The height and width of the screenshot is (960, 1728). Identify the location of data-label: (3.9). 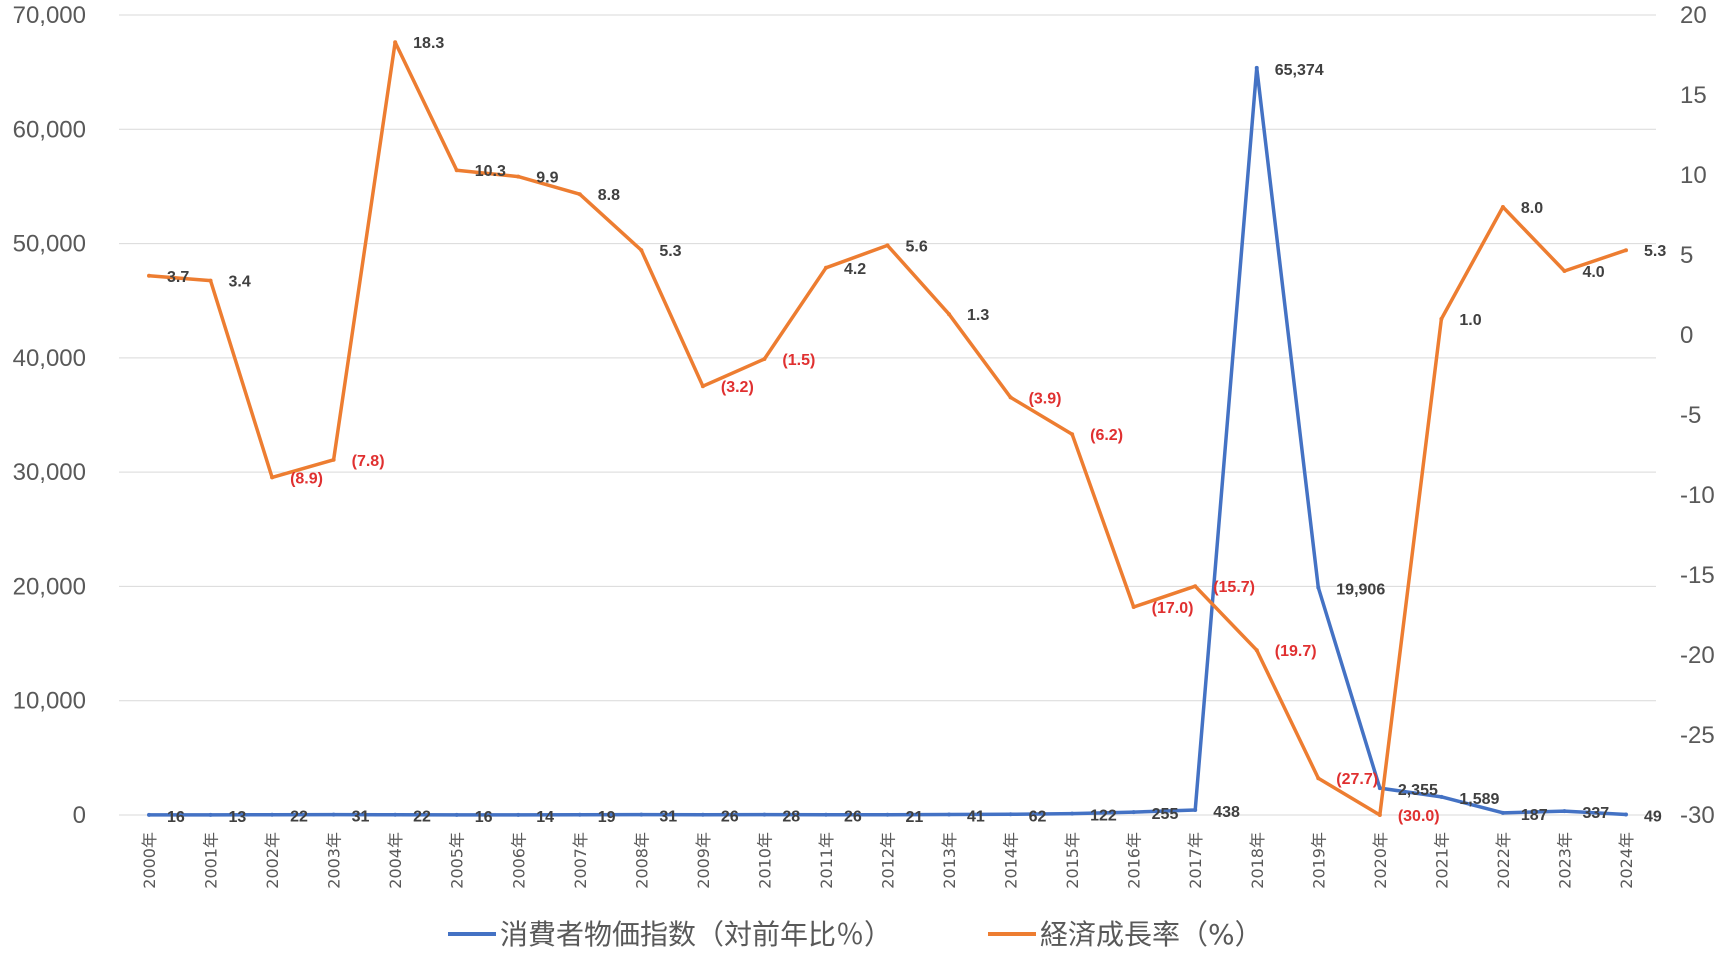
(1045, 398).